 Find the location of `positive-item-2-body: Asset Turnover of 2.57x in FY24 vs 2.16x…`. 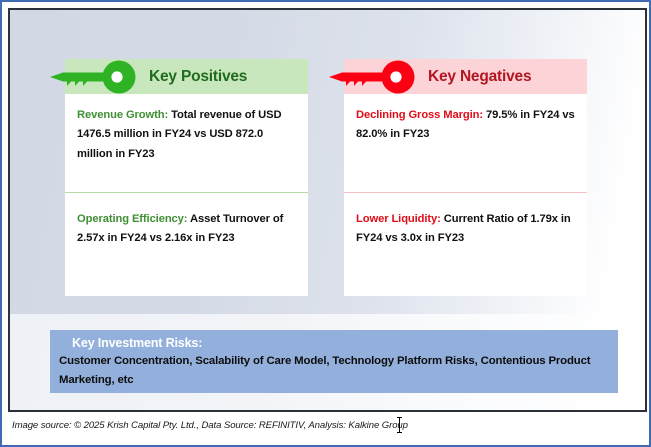

positive-item-2-body: Asset Turnover of 2.57x in FY24 vs 2.16x… is located at coordinates (180, 229).